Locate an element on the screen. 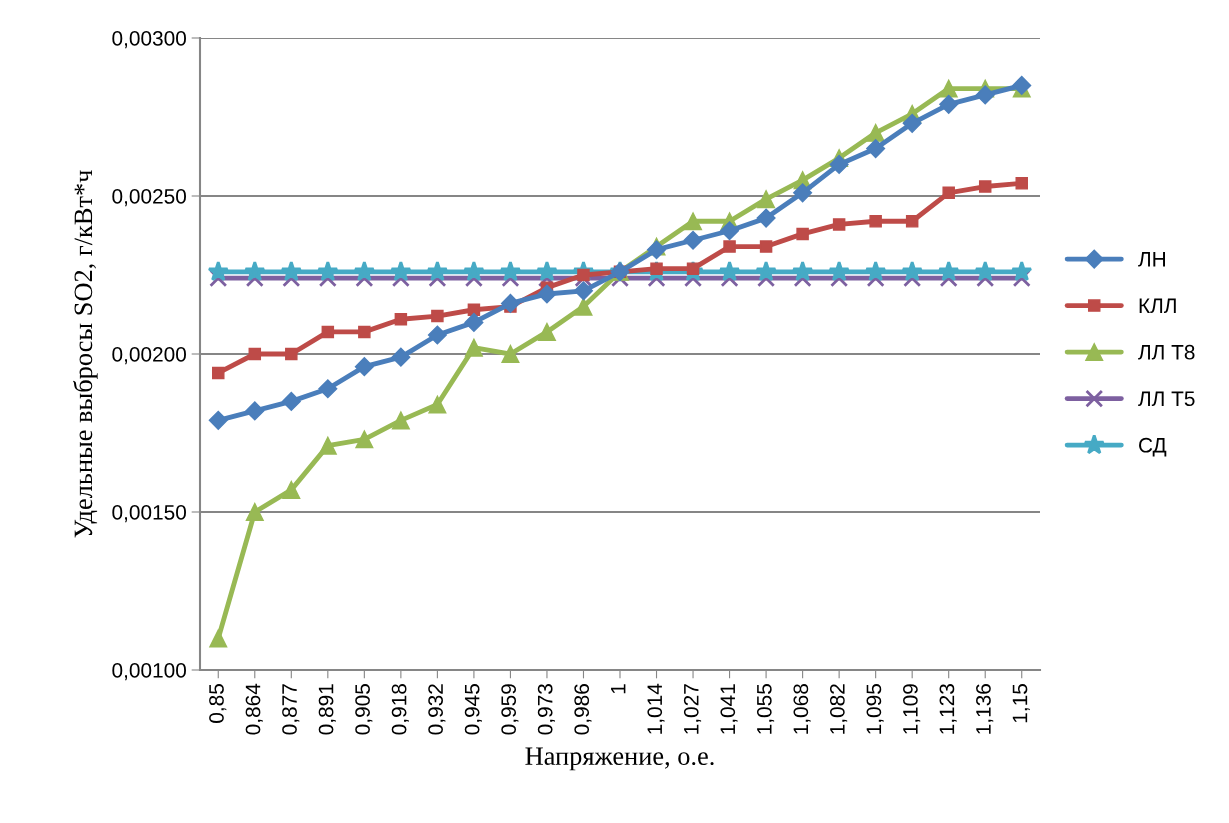 The height and width of the screenshot is (823, 1229). x-tick-label: 0,891 is located at coordinates (327, 709).